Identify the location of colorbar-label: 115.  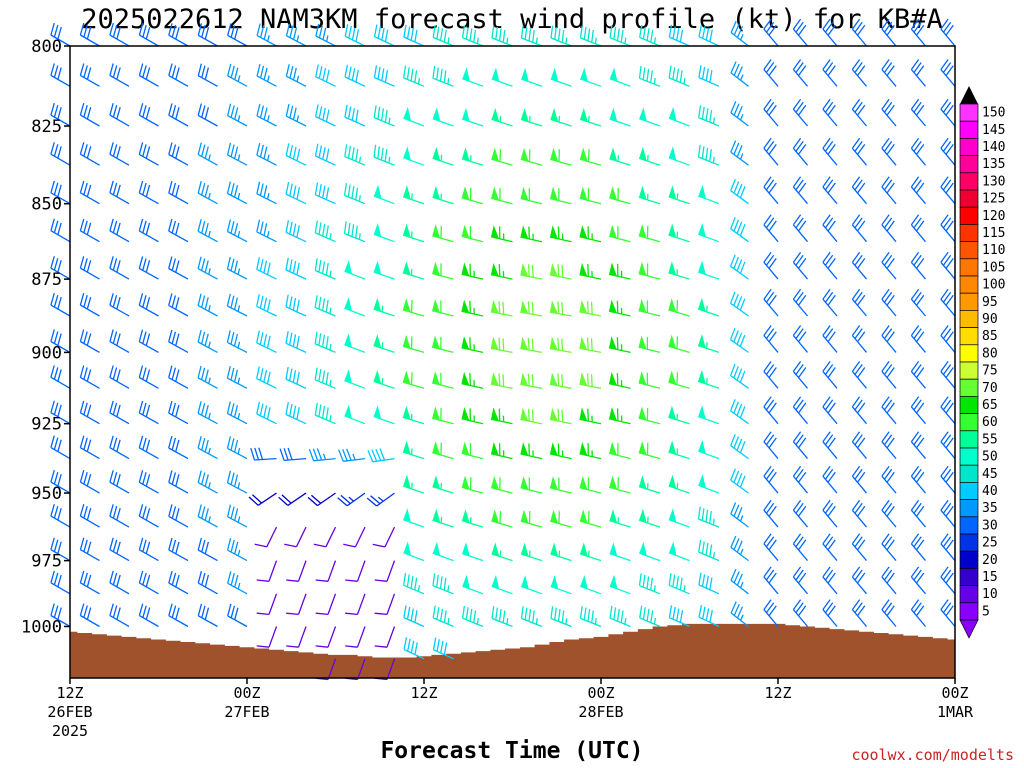
(993, 233).